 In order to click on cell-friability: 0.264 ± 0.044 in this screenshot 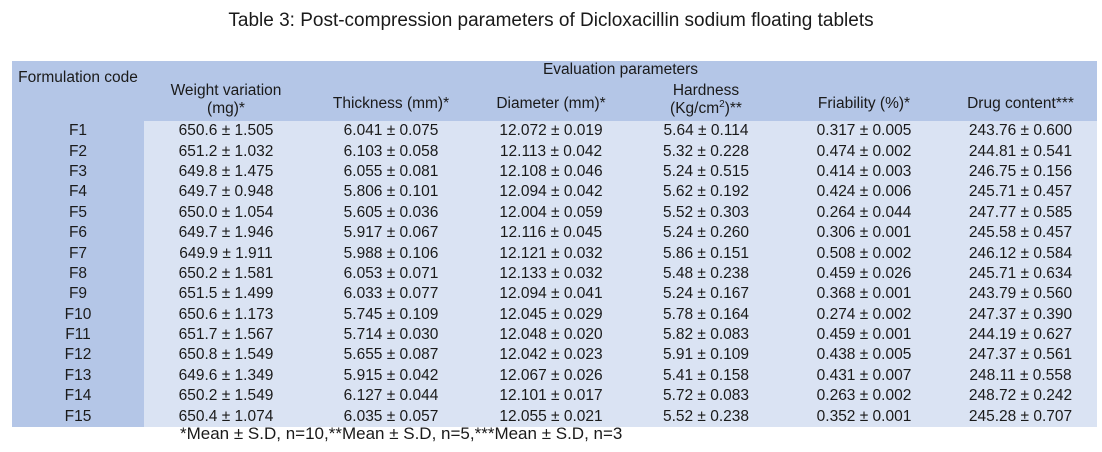, I will do `click(864, 212)`.